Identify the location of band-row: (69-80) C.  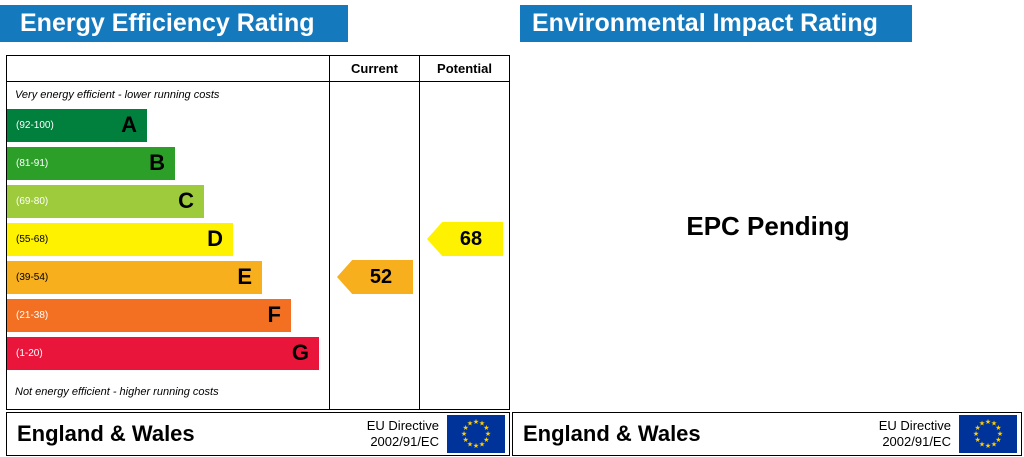
(168, 201).